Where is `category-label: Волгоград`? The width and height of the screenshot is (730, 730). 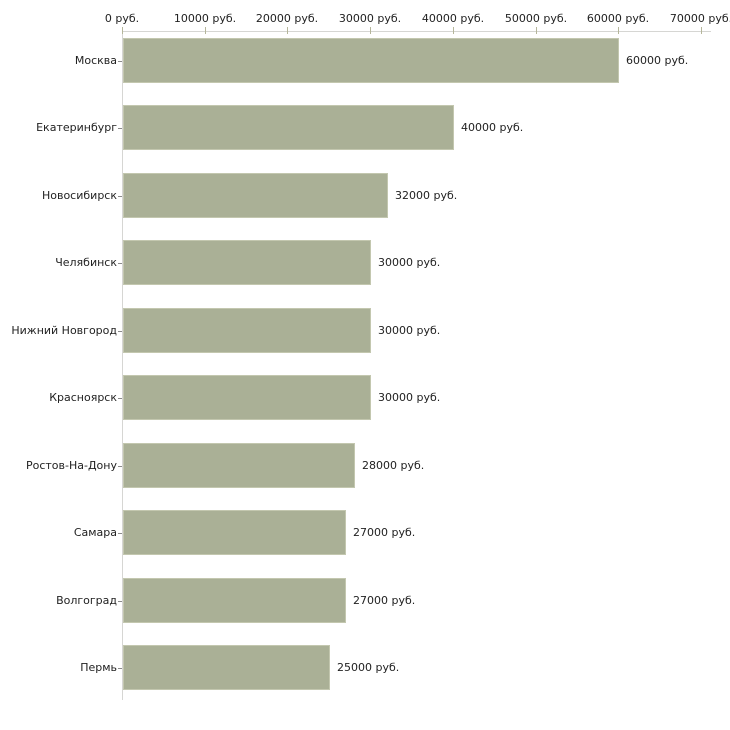 category-label: Волгоград is located at coordinates (86, 600).